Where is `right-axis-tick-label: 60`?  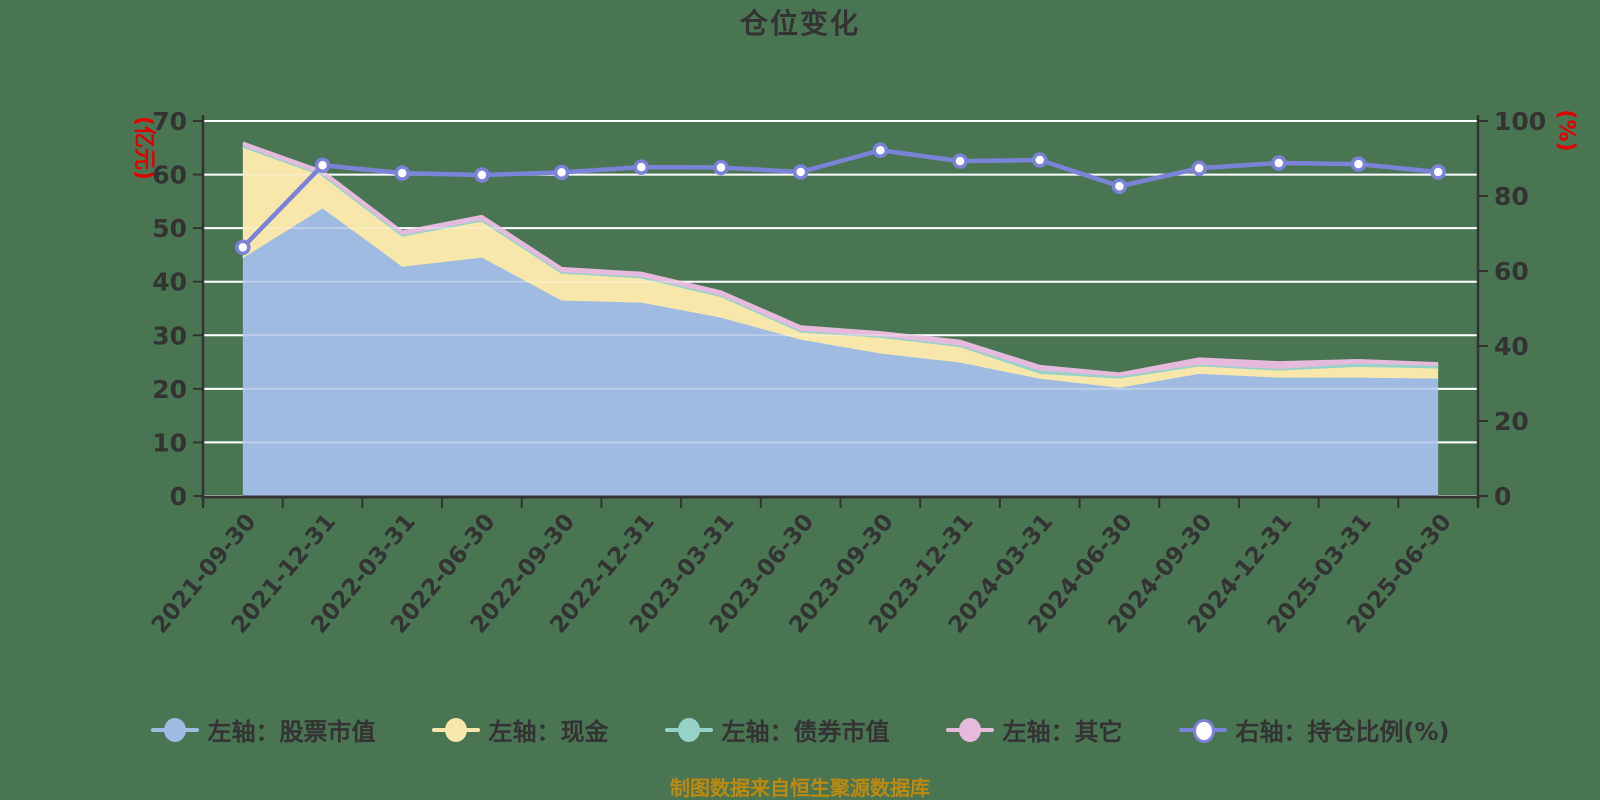
right-axis-tick-label: 60 is located at coordinates (1511, 271).